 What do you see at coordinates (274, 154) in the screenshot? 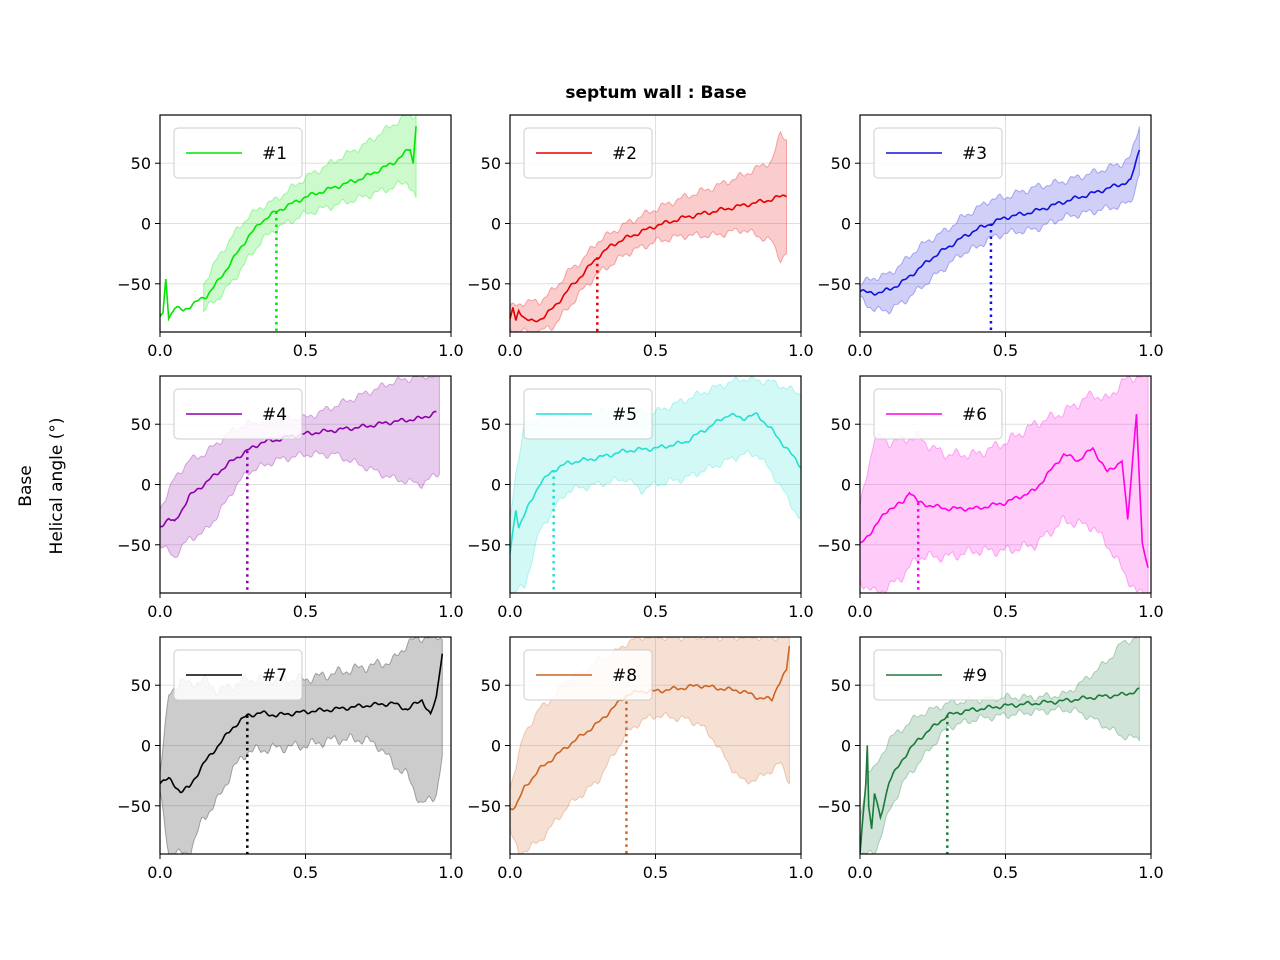
I see `legend-label: #1` at bounding box center [274, 154].